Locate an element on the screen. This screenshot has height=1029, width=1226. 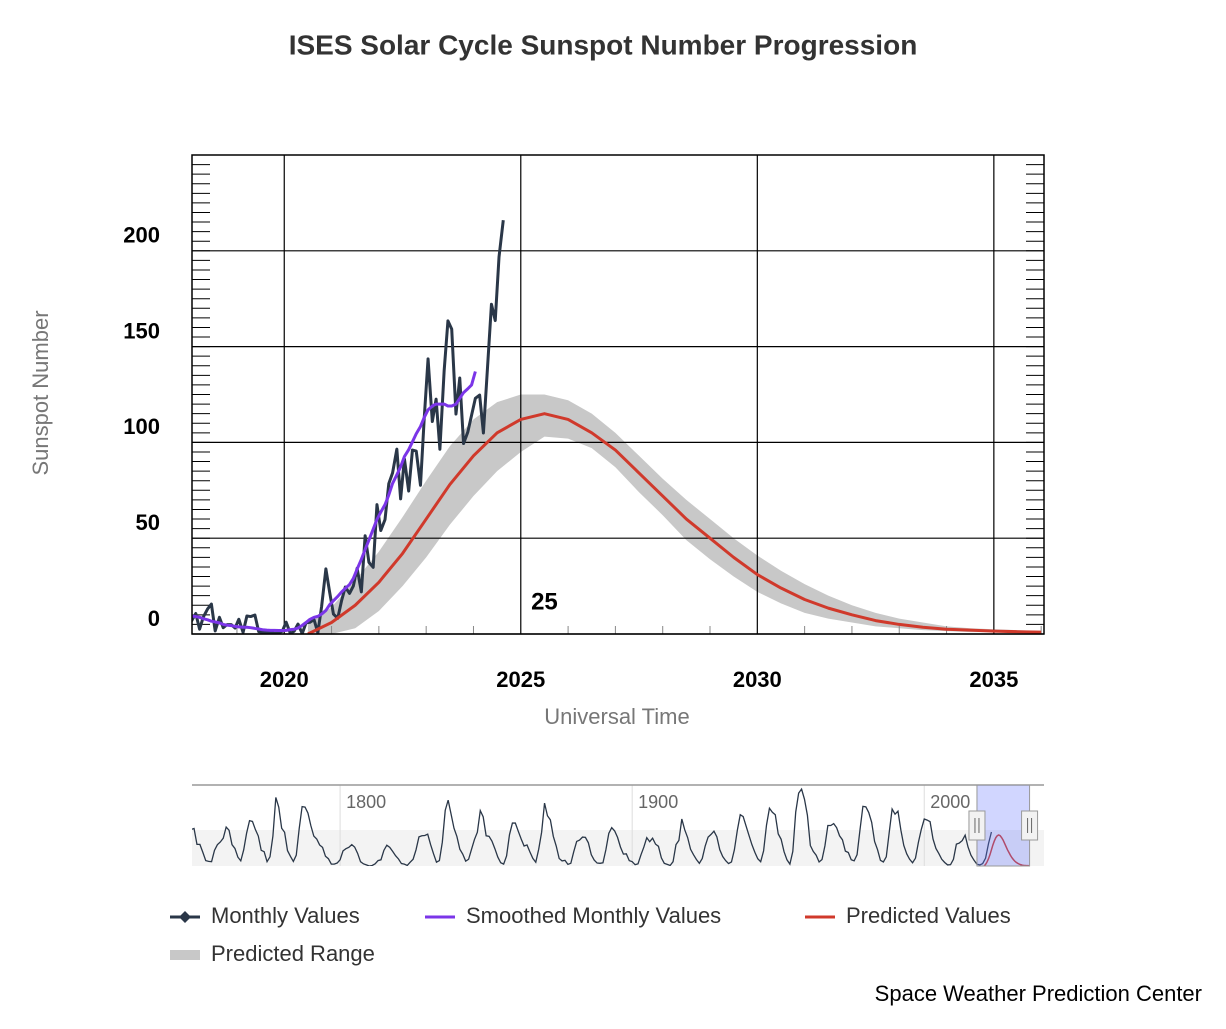
x-tick-label: 2035 is located at coordinates (993, 679).